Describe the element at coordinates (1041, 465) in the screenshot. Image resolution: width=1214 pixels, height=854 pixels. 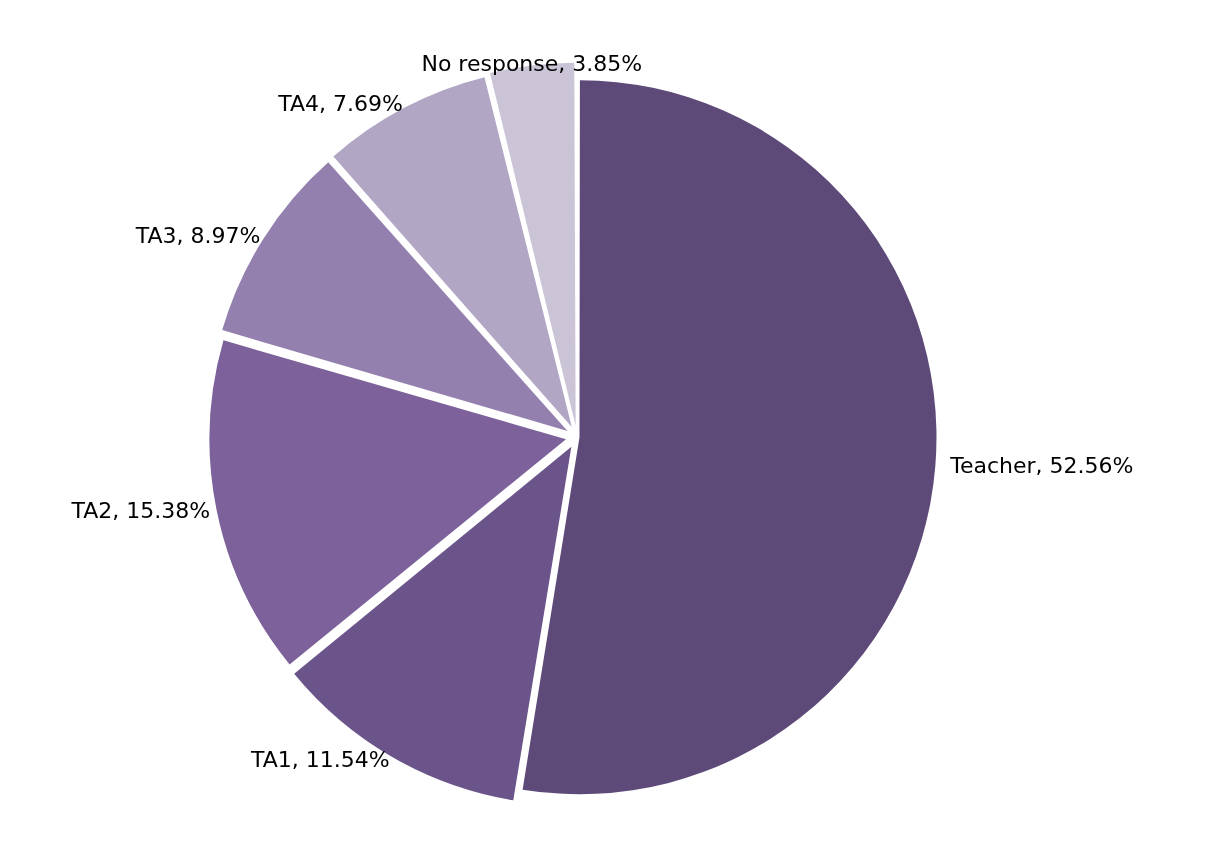
I see `slice-label: Teacher, 52.56%` at that location.